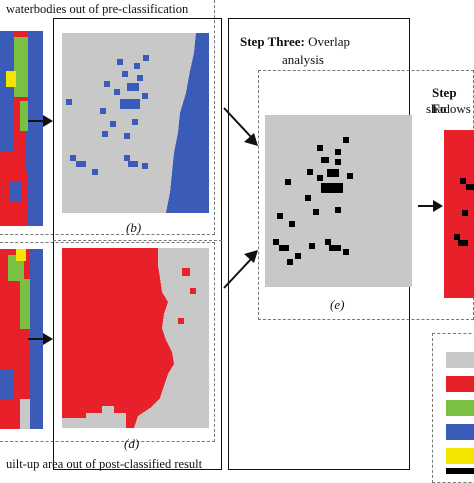  What do you see at coordinates (21, 128) in the screenshot?
I see `thumbnail-a` at bounding box center [21, 128].